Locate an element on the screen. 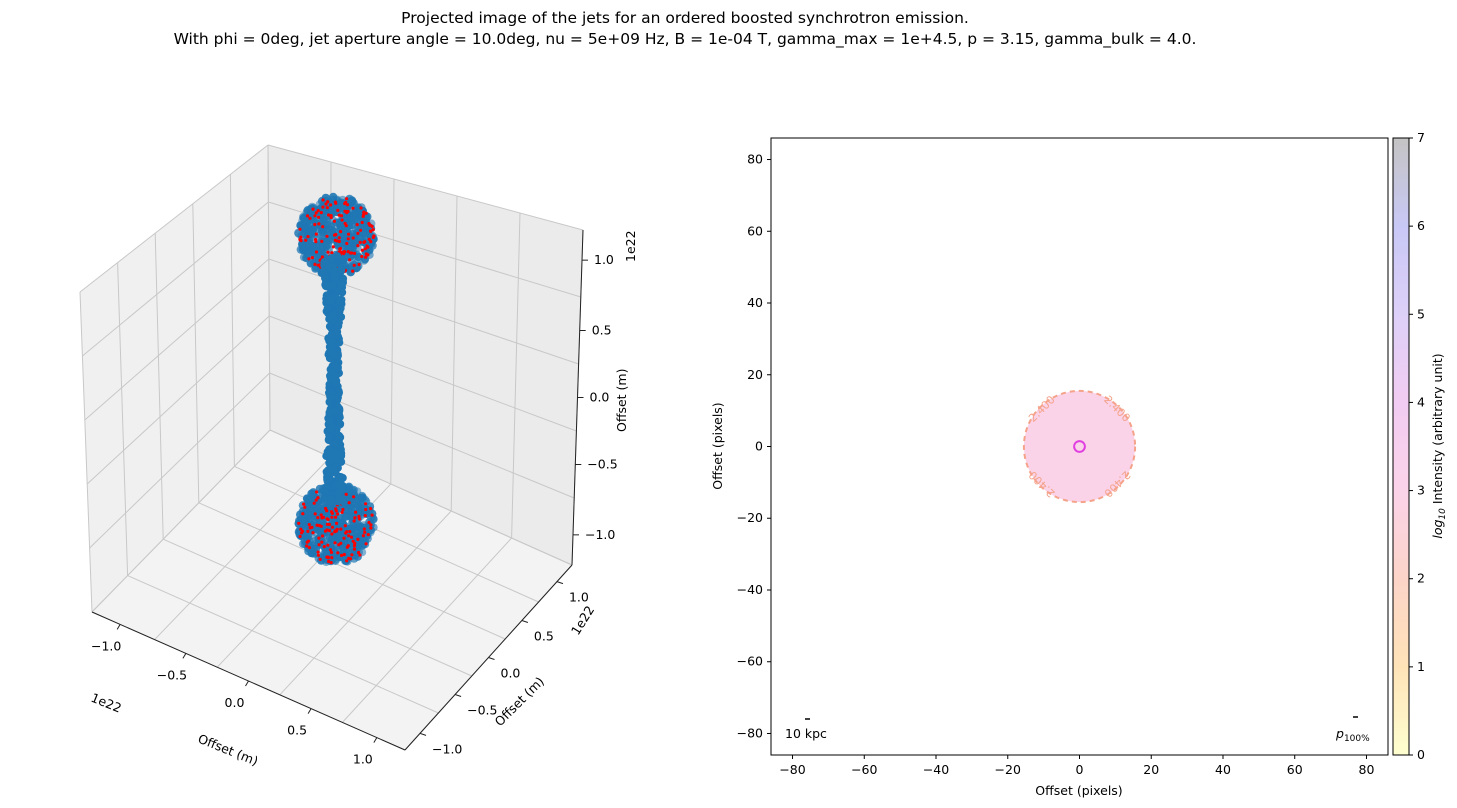  x-tick-label: 0.0 is located at coordinates (235, 702).